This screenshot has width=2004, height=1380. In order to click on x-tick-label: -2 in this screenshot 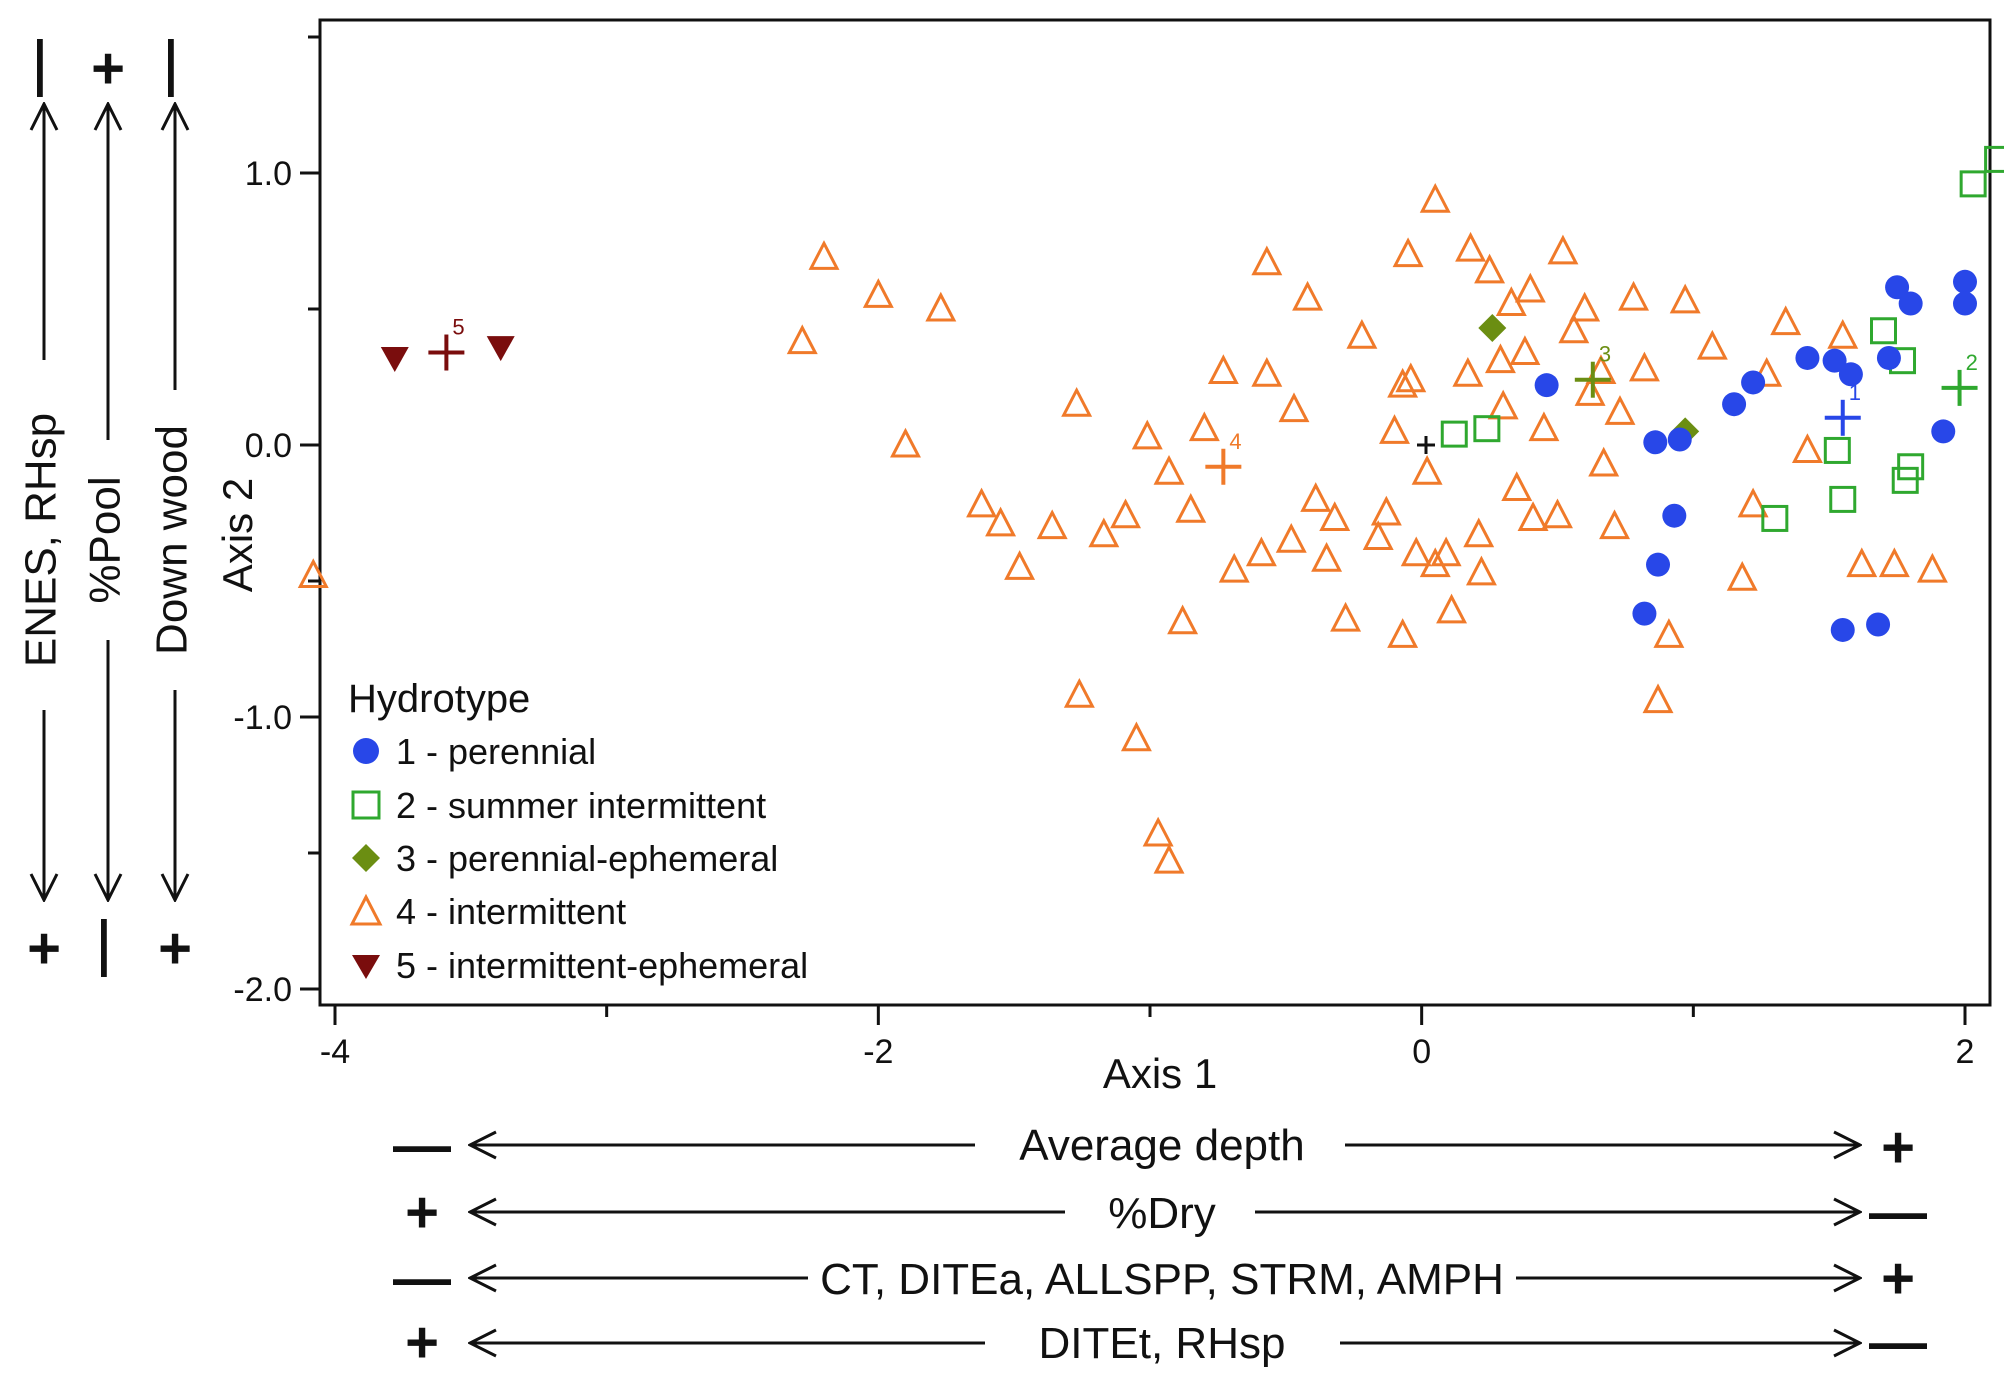, I will do `click(878, 1052)`.